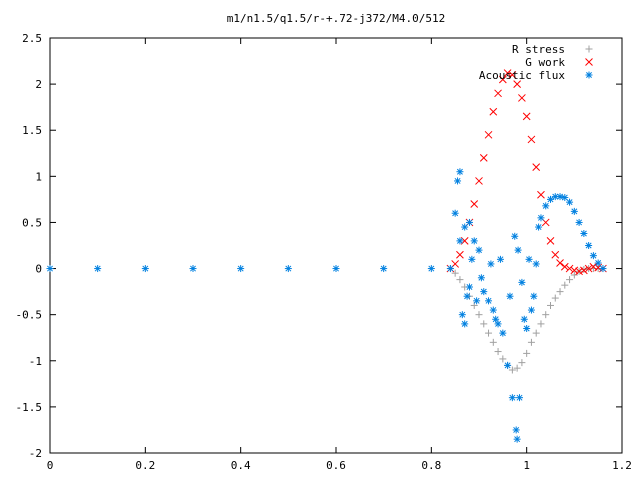 This screenshot has width=640, height=480. What do you see at coordinates (32, 222) in the screenshot?
I see `y-tick-label: 0.5` at bounding box center [32, 222].